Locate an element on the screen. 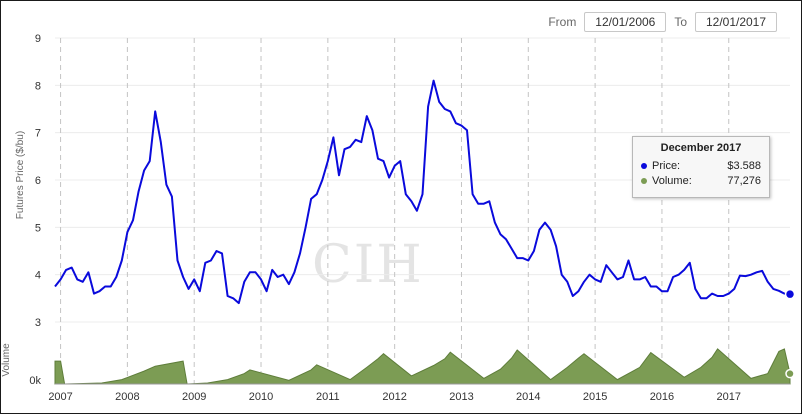  x-tick-label: 2009 is located at coordinates (194, 397).